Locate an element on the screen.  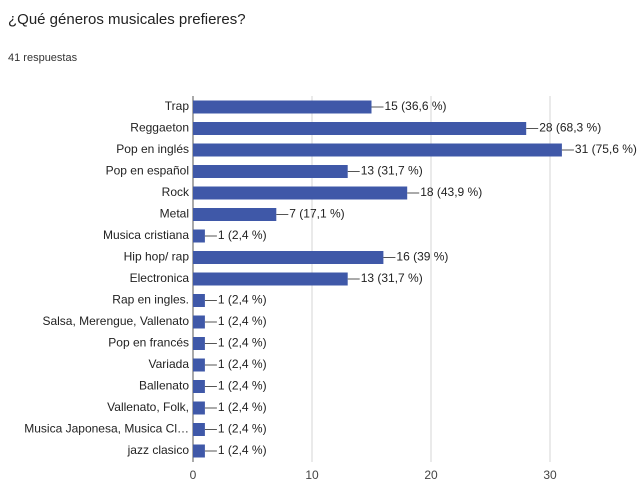
value-label: 28 (68,3 %) is located at coordinates (570, 128).